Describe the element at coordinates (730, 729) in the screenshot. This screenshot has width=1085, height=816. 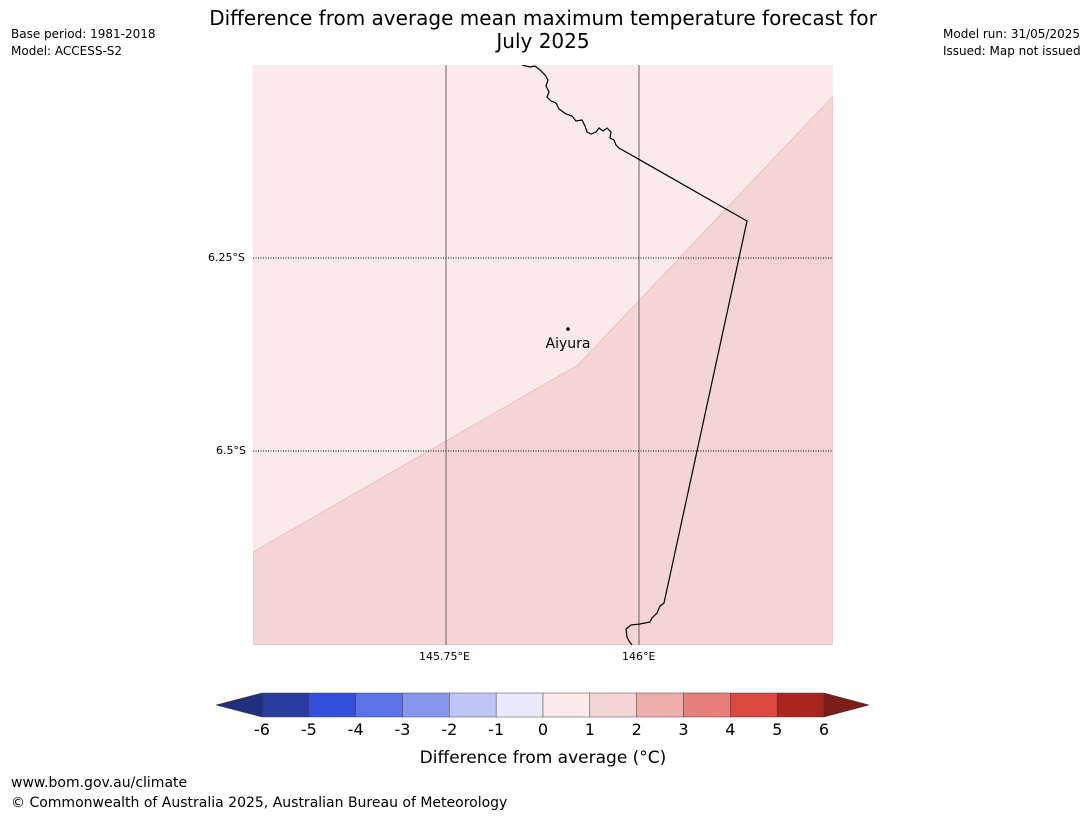
I see `colorbar-tick-label: 4` at that location.